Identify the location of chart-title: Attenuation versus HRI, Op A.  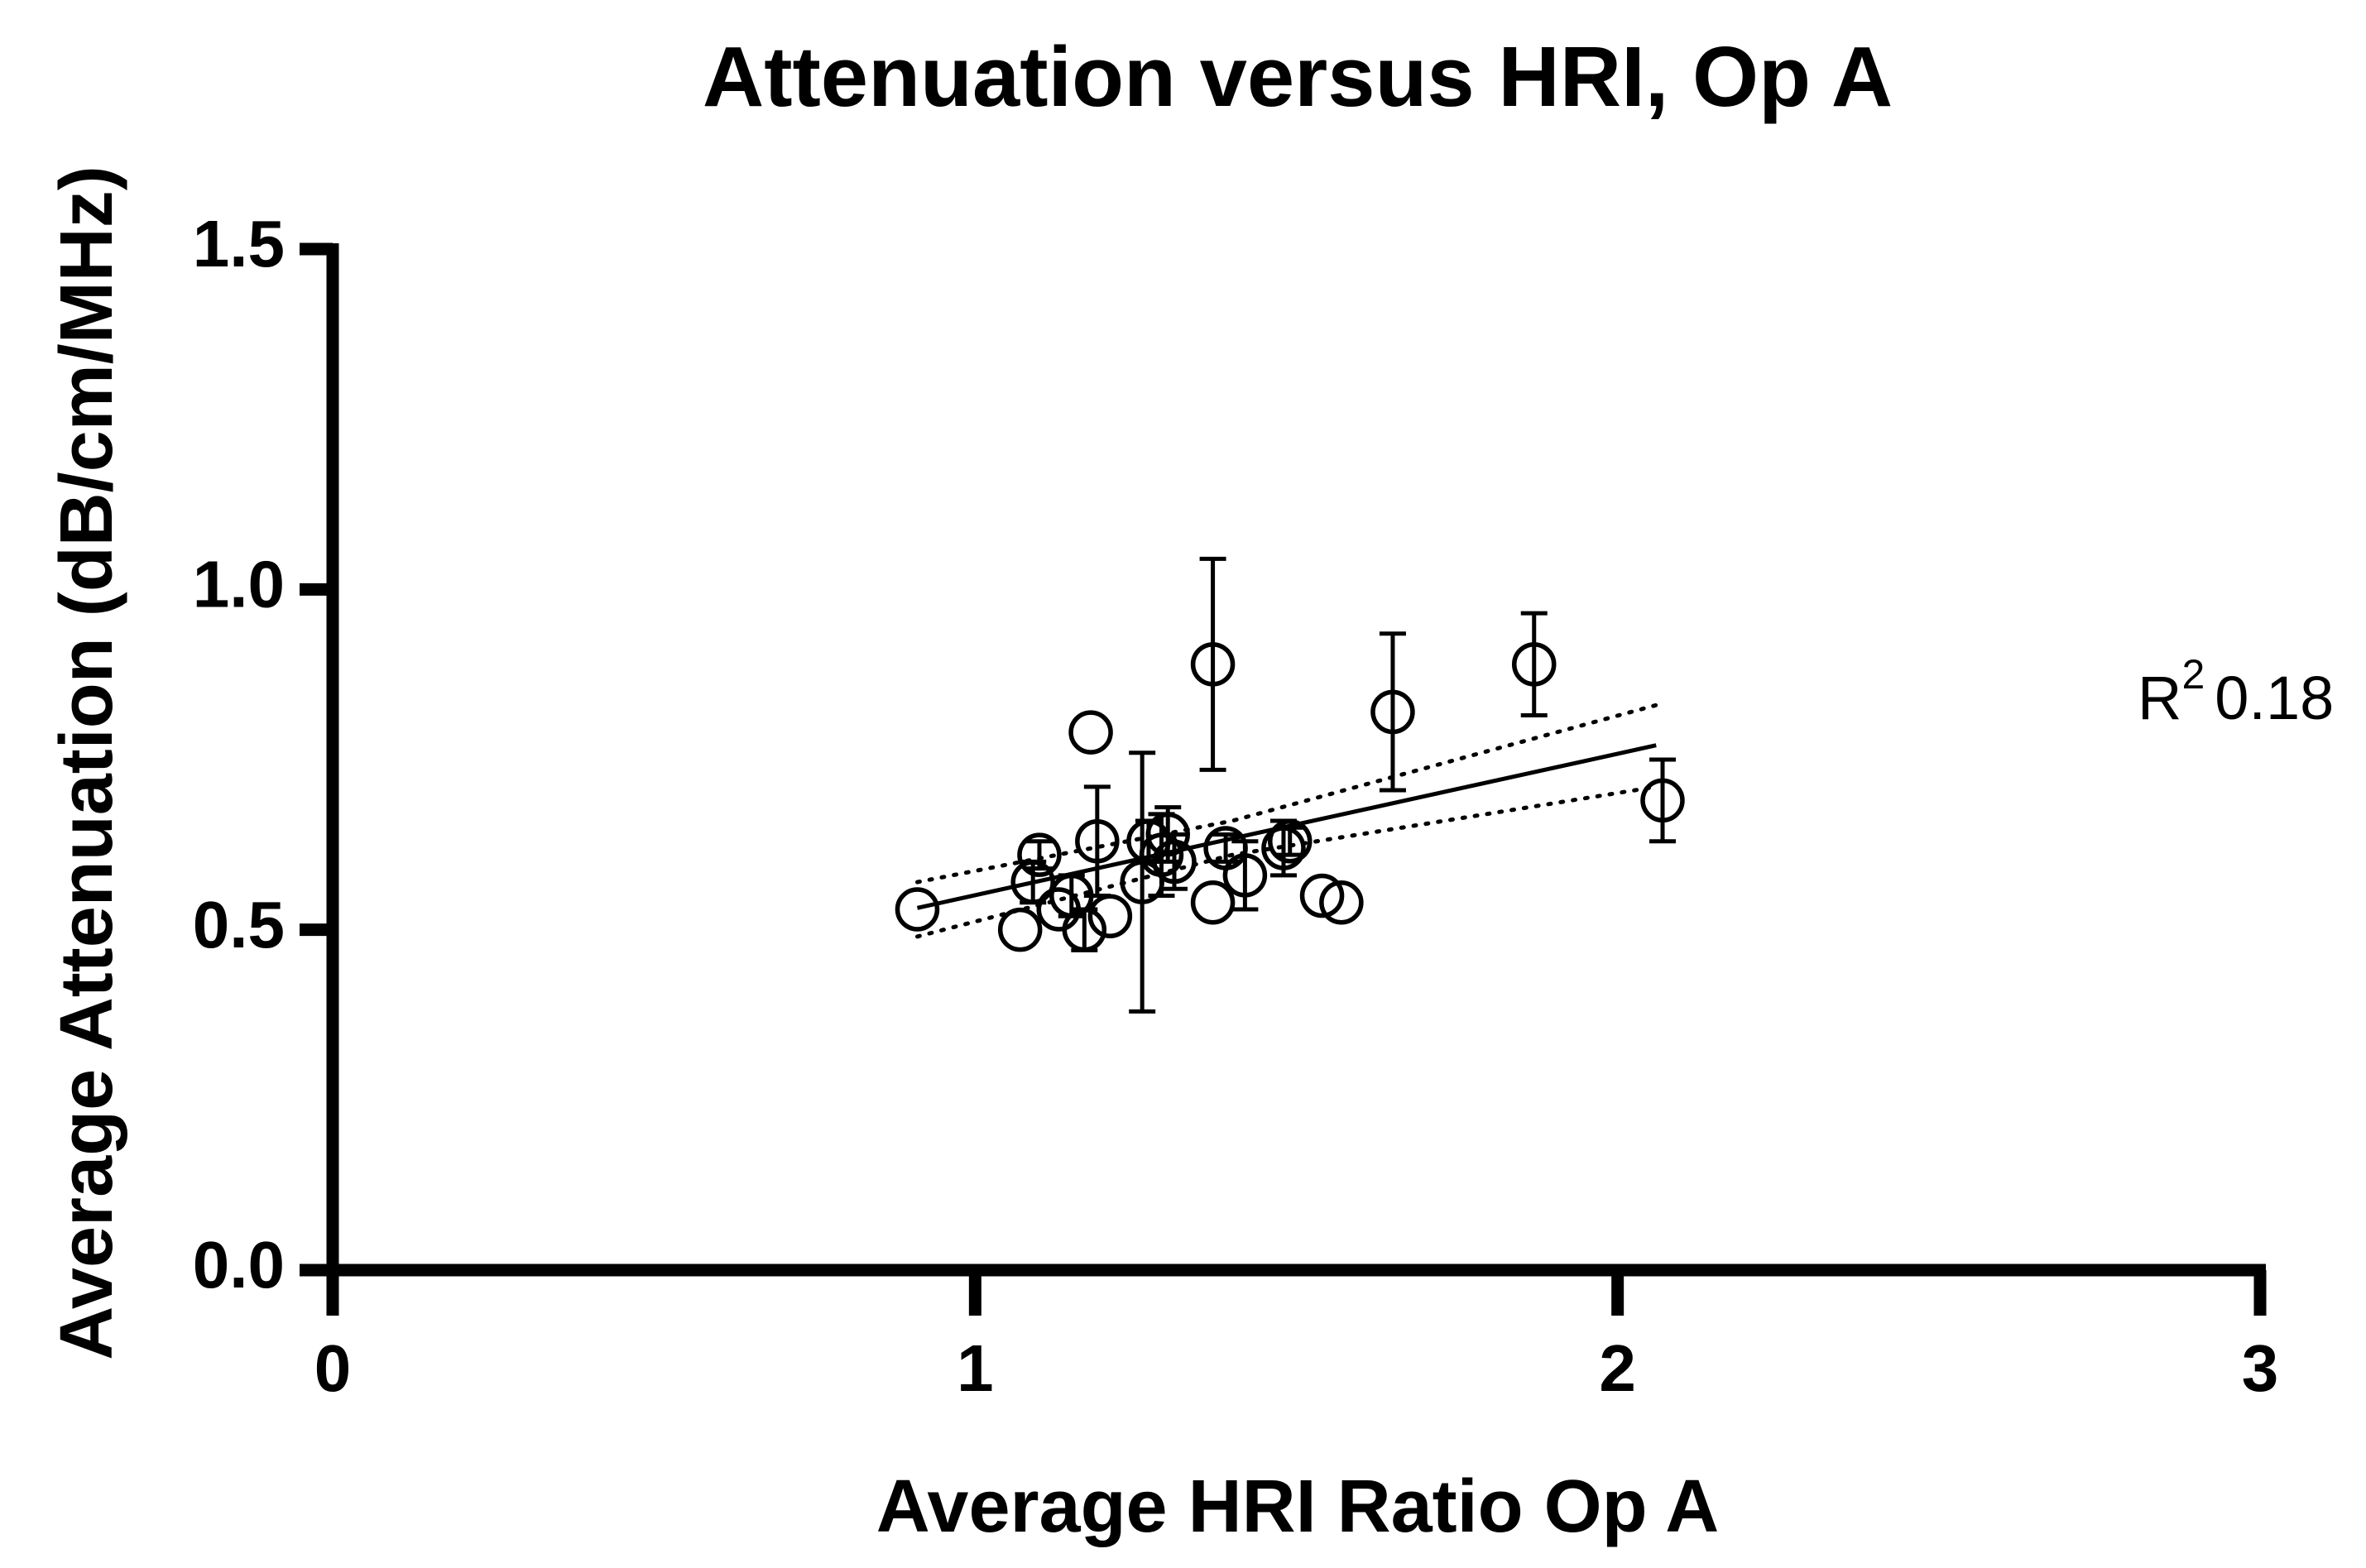
(1298, 77).